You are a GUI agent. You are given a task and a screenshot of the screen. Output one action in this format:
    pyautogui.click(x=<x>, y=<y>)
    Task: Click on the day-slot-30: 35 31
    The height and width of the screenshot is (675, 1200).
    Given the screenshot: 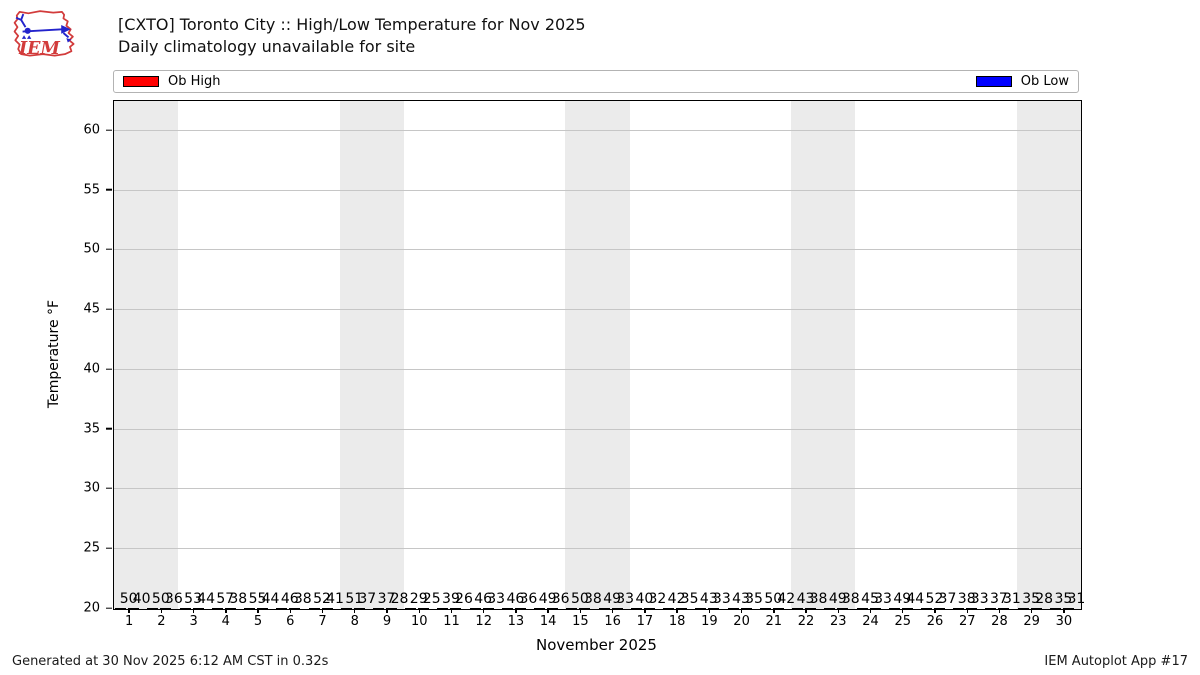 What is the action you would take?
    pyautogui.click(x=1067, y=355)
    